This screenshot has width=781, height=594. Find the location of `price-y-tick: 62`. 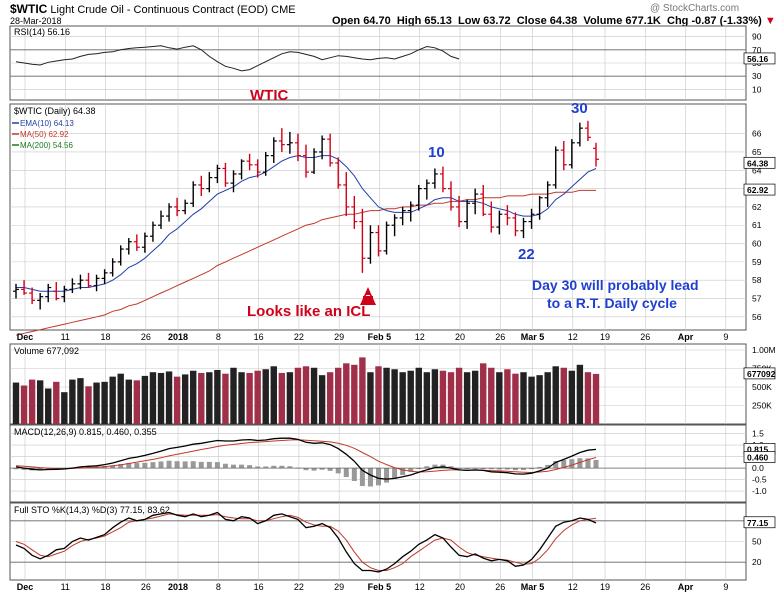

price-y-tick: 62 is located at coordinates (757, 207).